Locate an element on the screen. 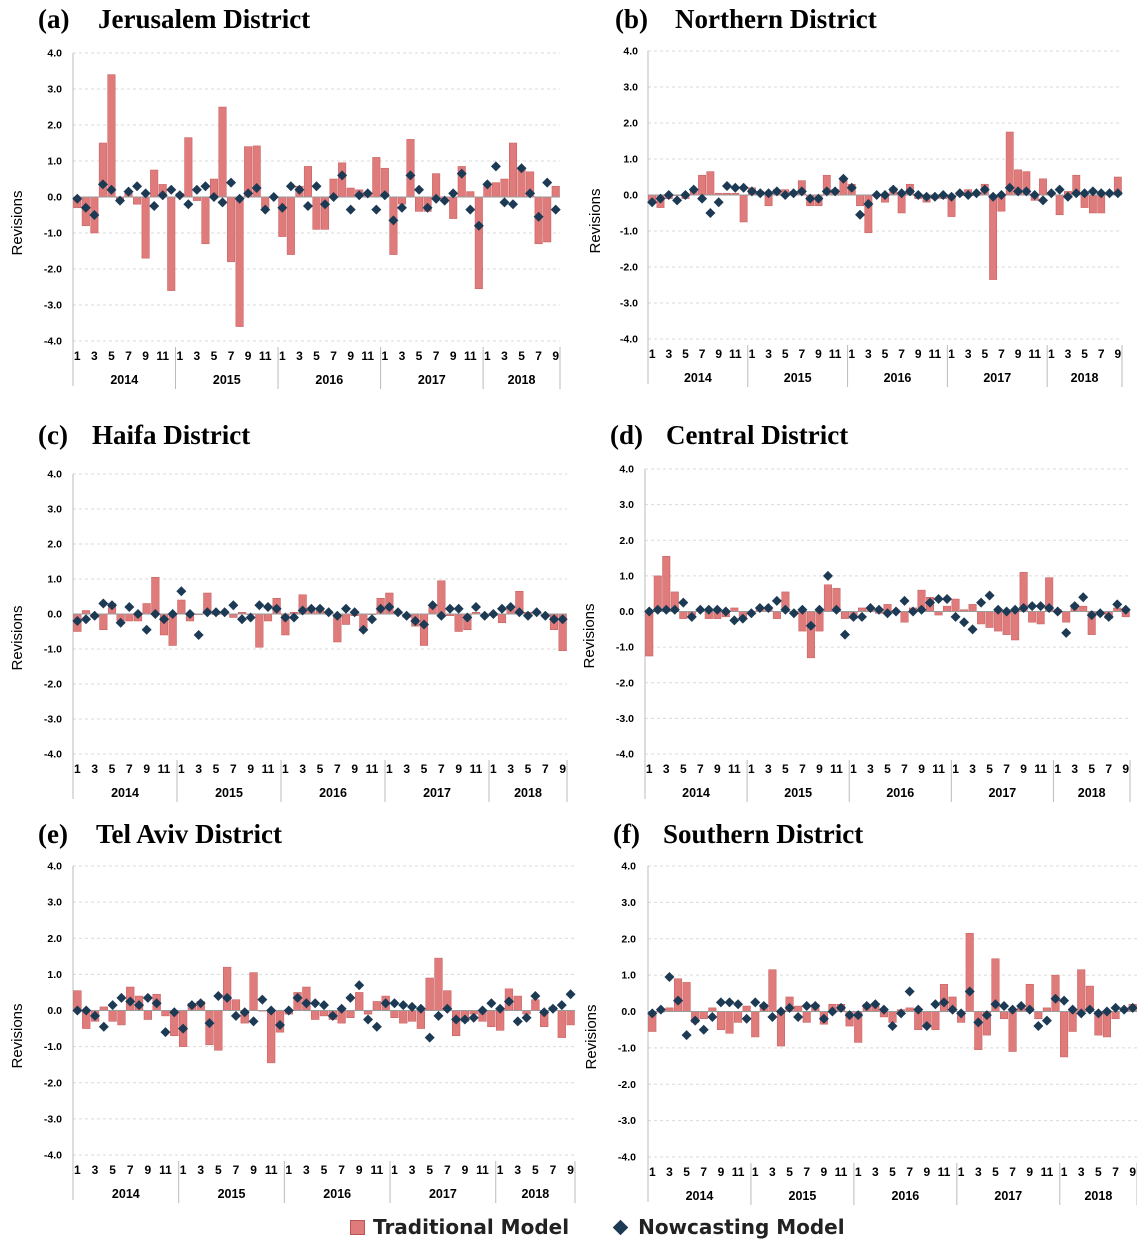 The width and height of the screenshot is (1137, 1241). legend-item-traditional: Traditional Model is located at coordinates (459, 1227).